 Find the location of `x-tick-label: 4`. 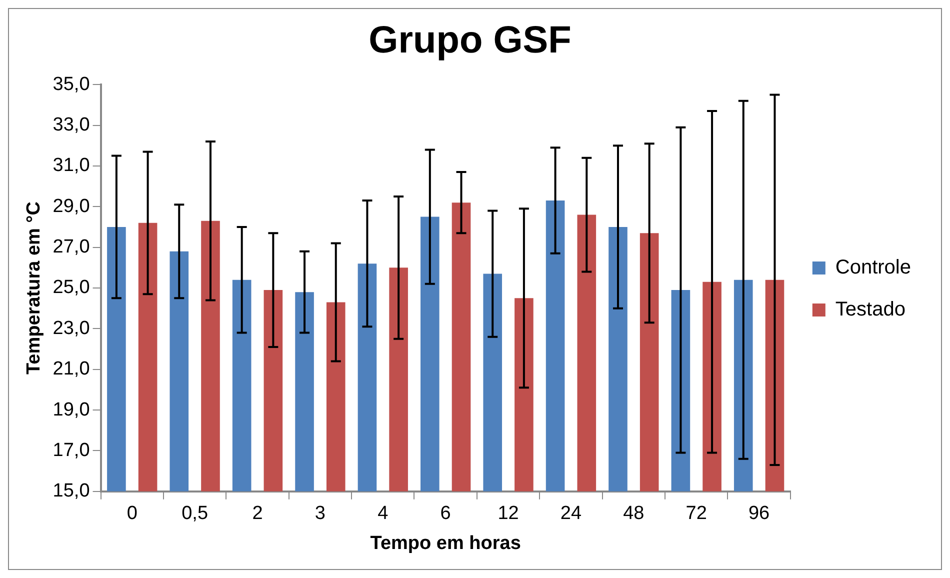

x-tick-label: 4 is located at coordinates (383, 513).